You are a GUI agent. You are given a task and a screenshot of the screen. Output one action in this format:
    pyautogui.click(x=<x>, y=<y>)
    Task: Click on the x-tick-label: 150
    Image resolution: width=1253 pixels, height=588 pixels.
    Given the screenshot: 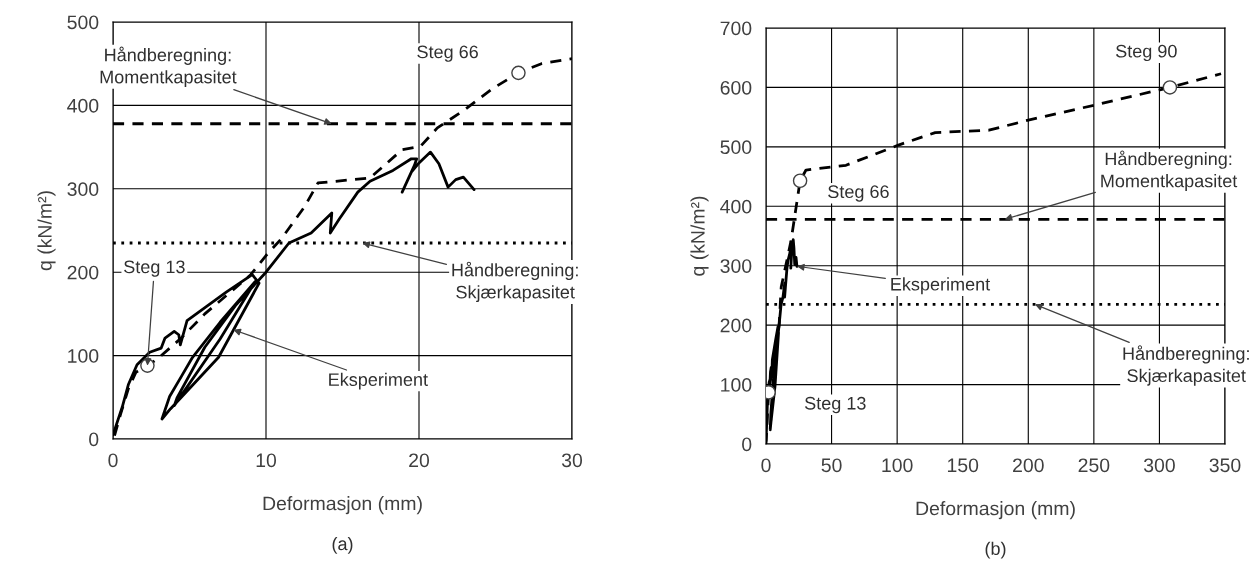 What is the action you would take?
    pyautogui.click(x=963, y=465)
    